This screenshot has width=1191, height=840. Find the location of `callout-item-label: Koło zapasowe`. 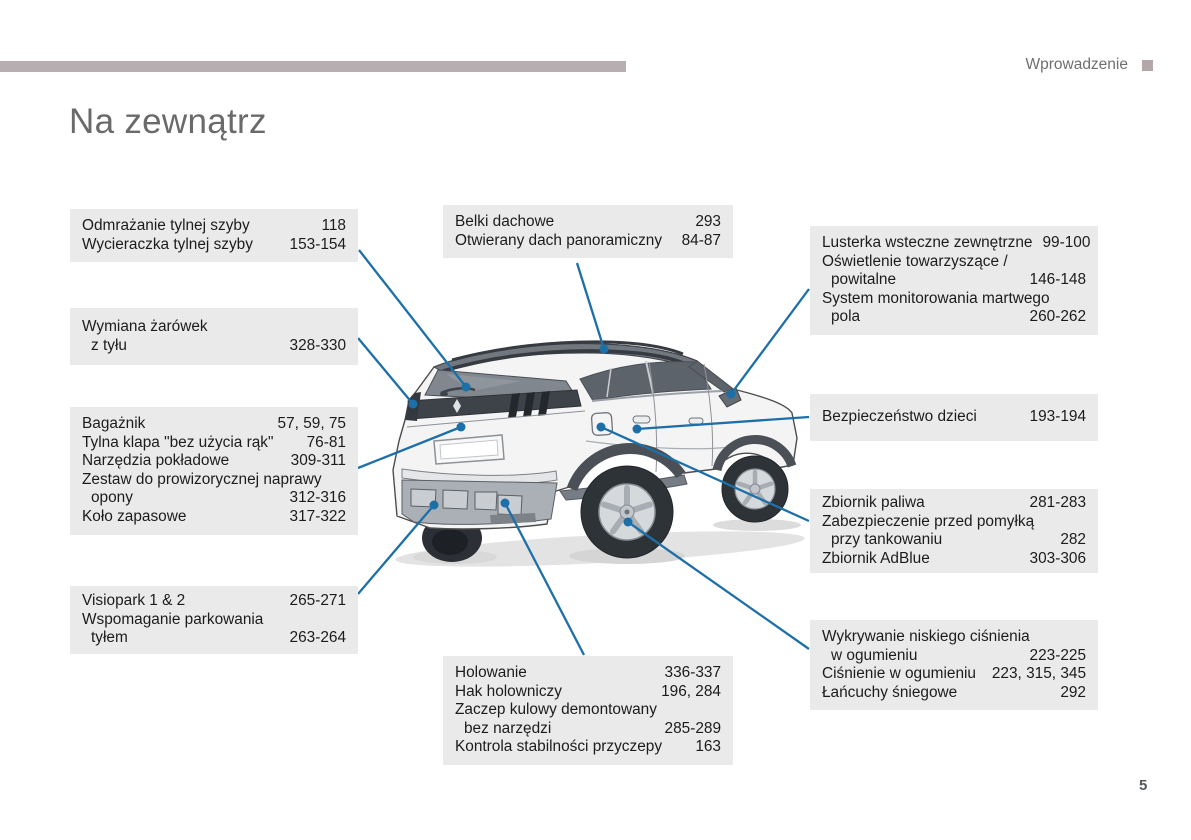

callout-item-label: Koło zapasowe is located at coordinates (134, 516).